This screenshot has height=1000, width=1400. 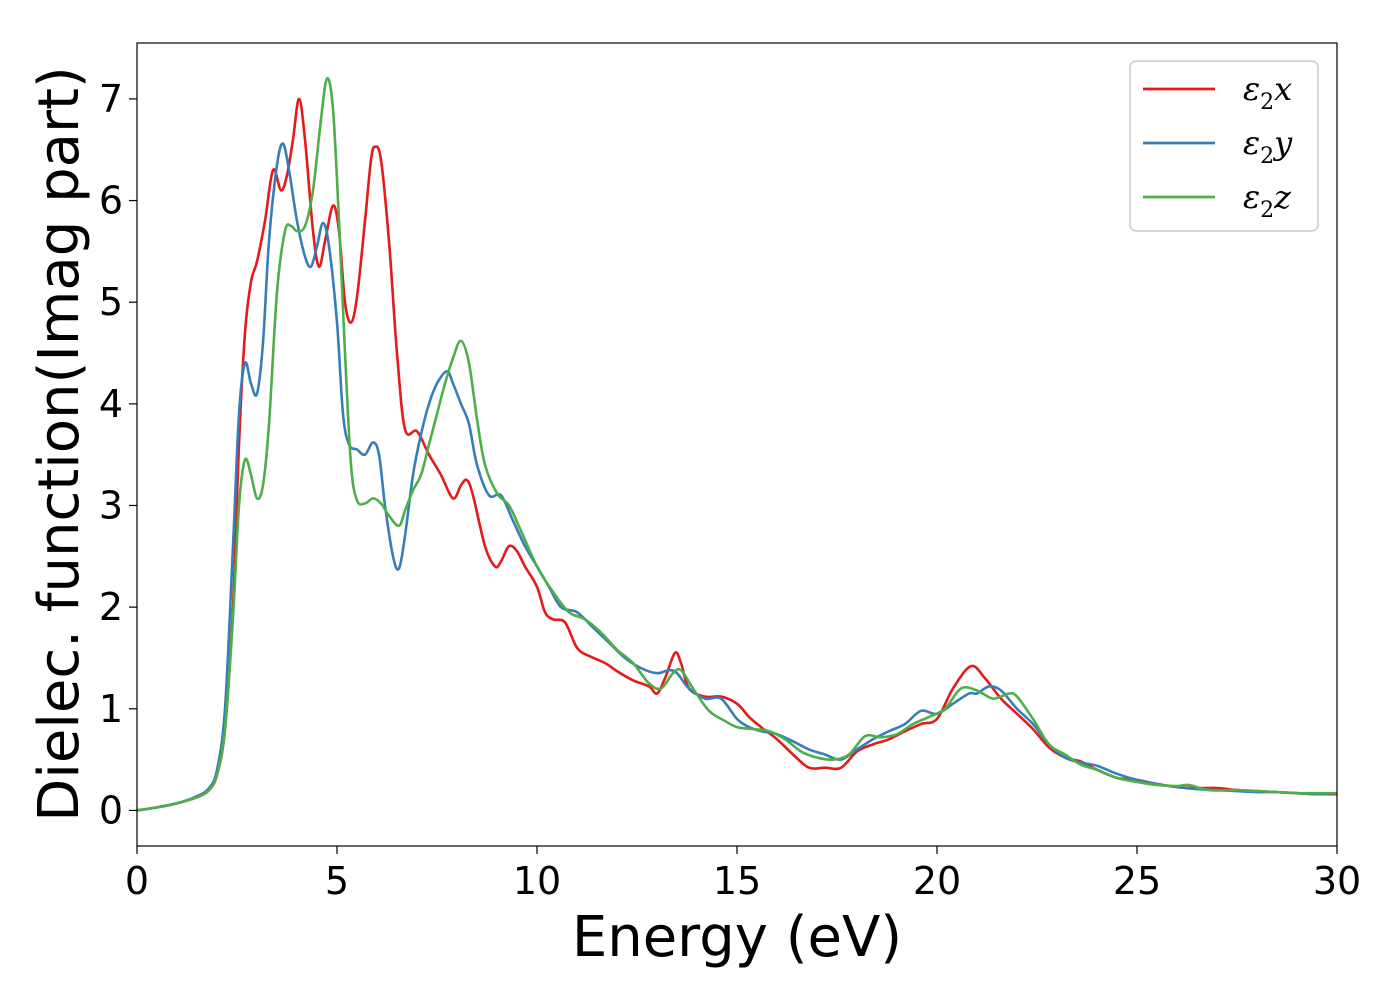 What do you see at coordinates (111, 505) in the screenshot?
I see `y-tick-label: 3` at bounding box center [111, 505].